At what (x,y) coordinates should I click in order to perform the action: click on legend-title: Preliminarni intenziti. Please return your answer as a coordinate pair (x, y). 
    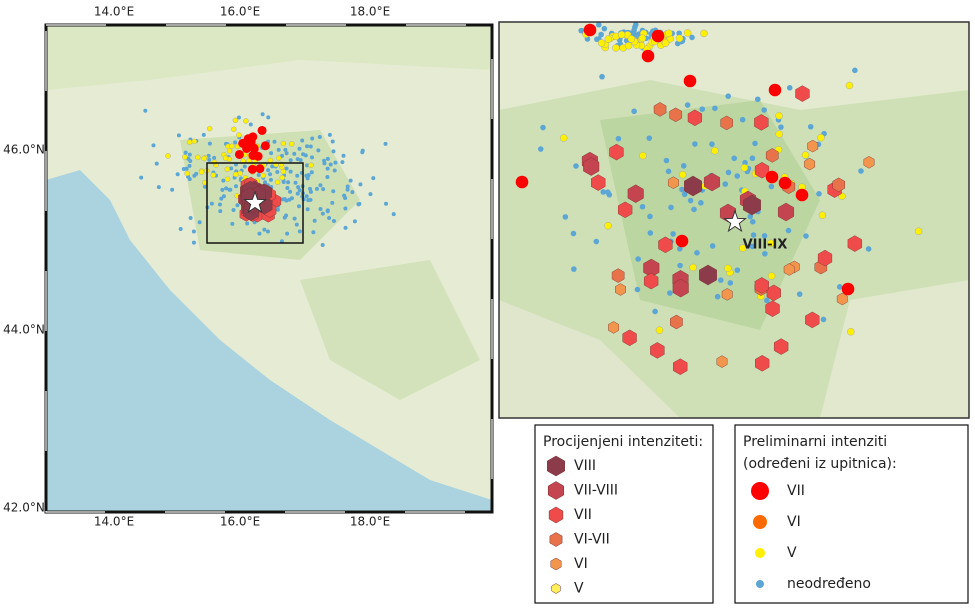
    Looking at the image, I should click on (815, 442).